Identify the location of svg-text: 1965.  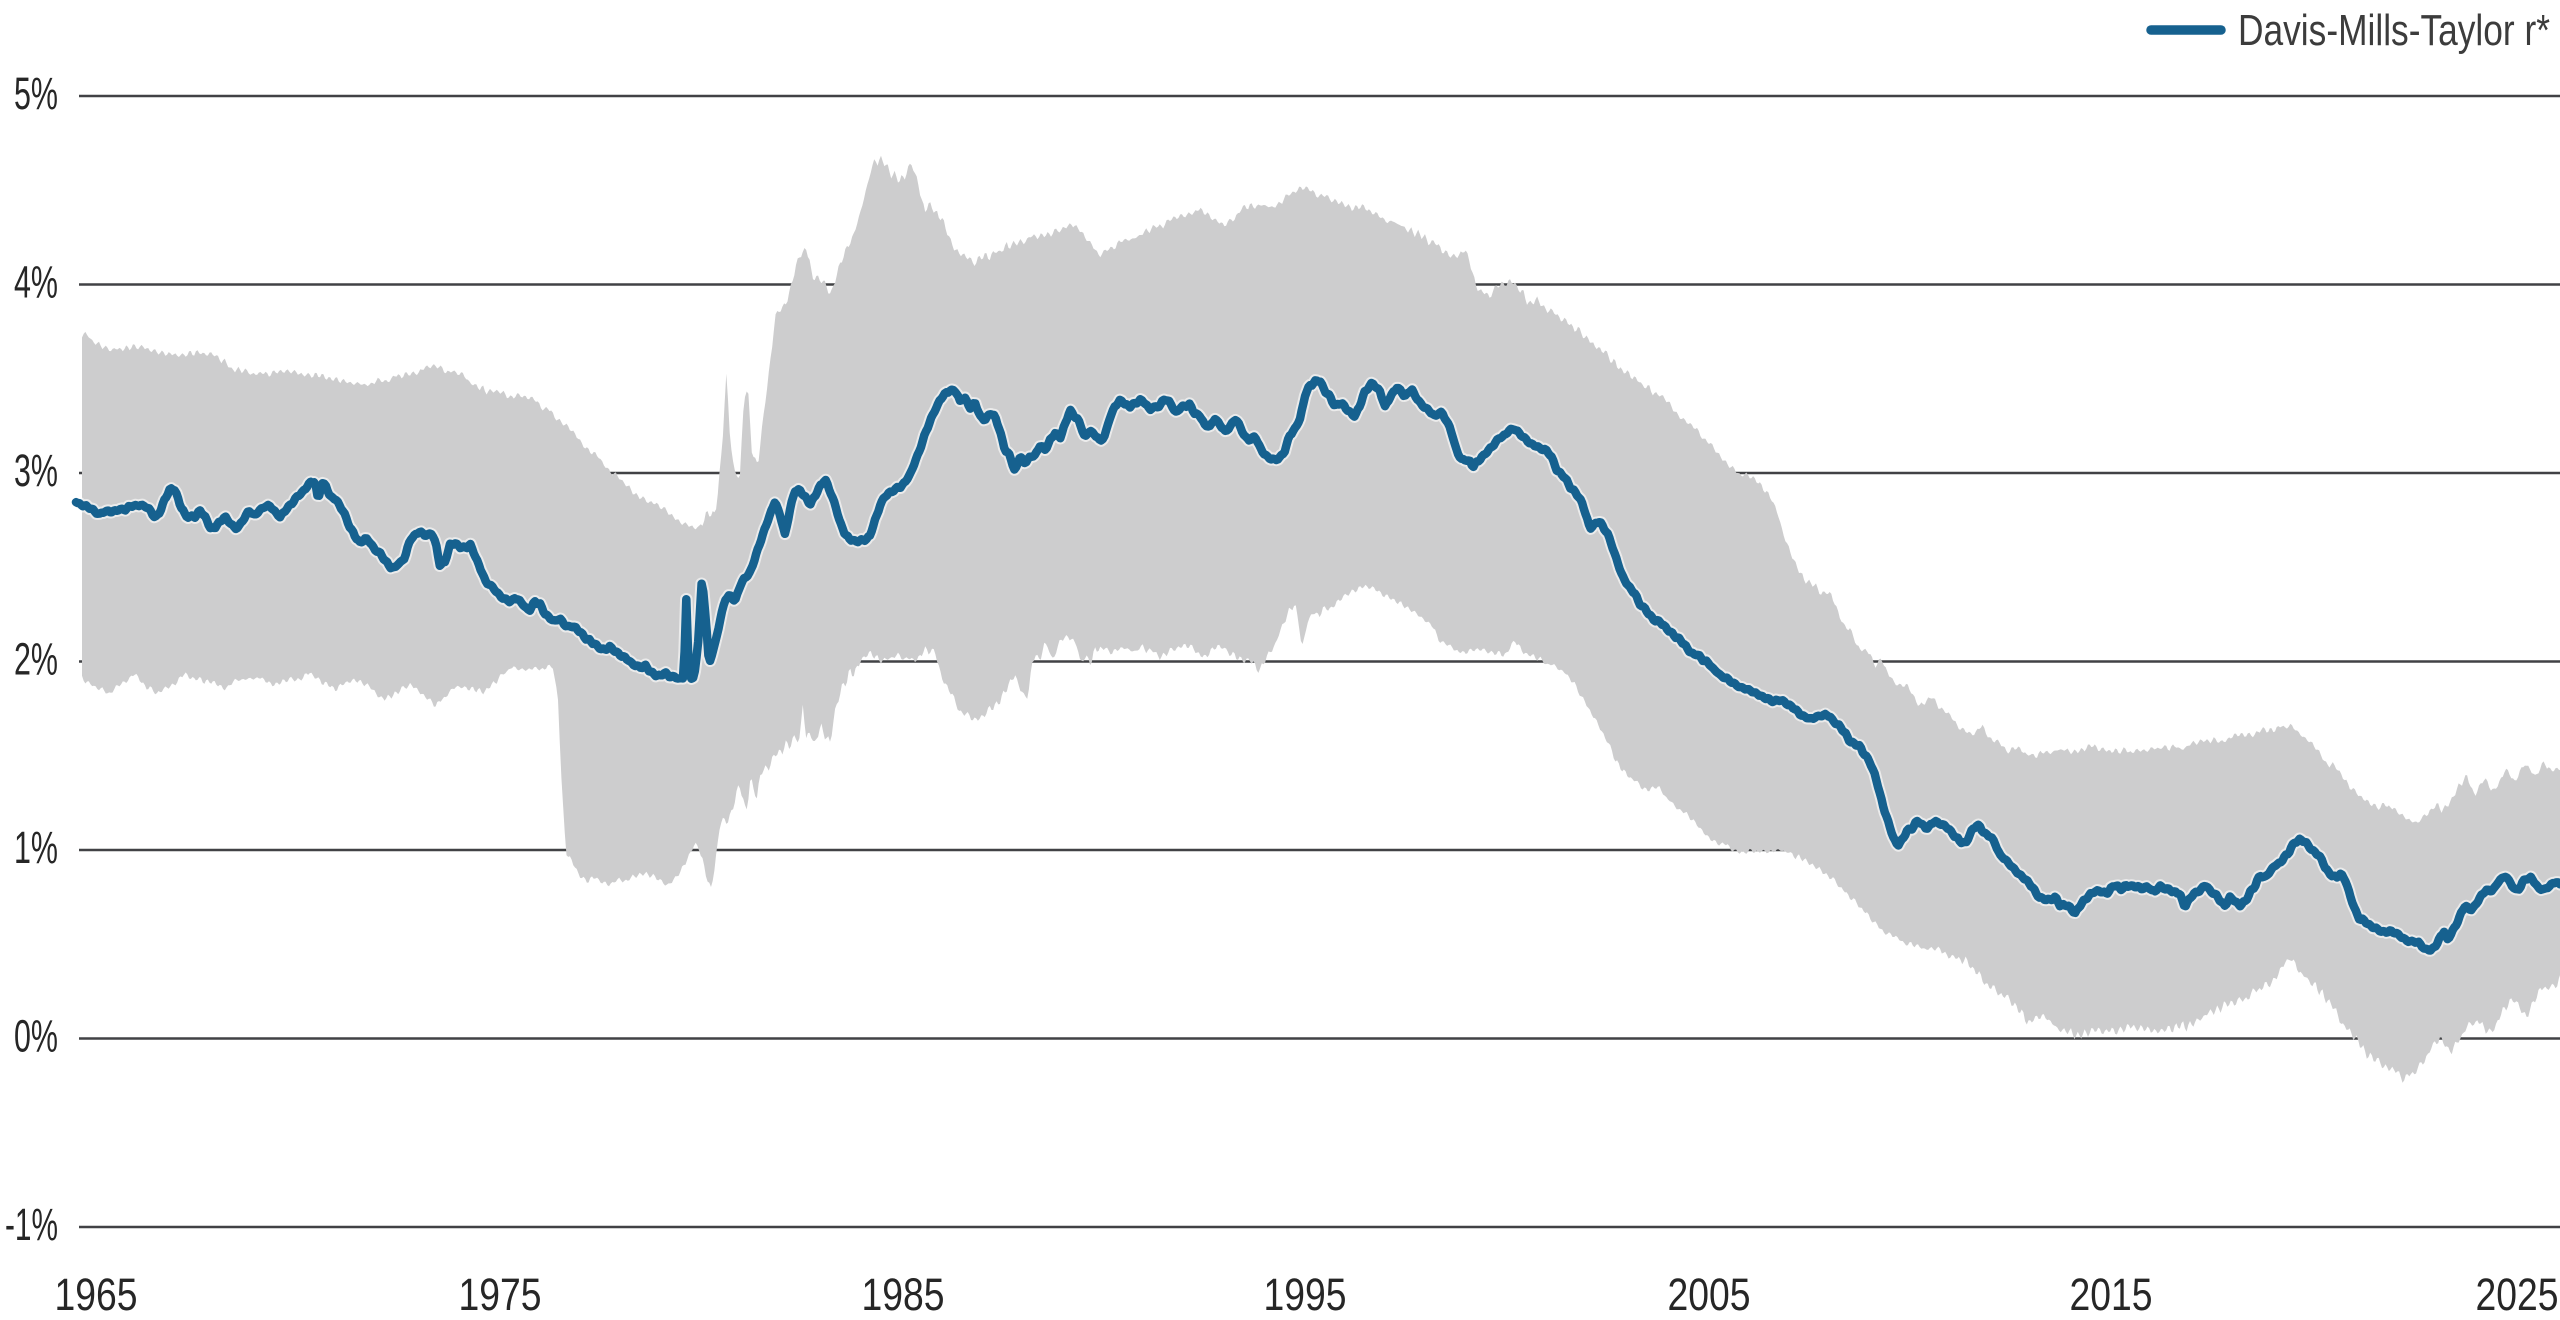
(96, 1294).